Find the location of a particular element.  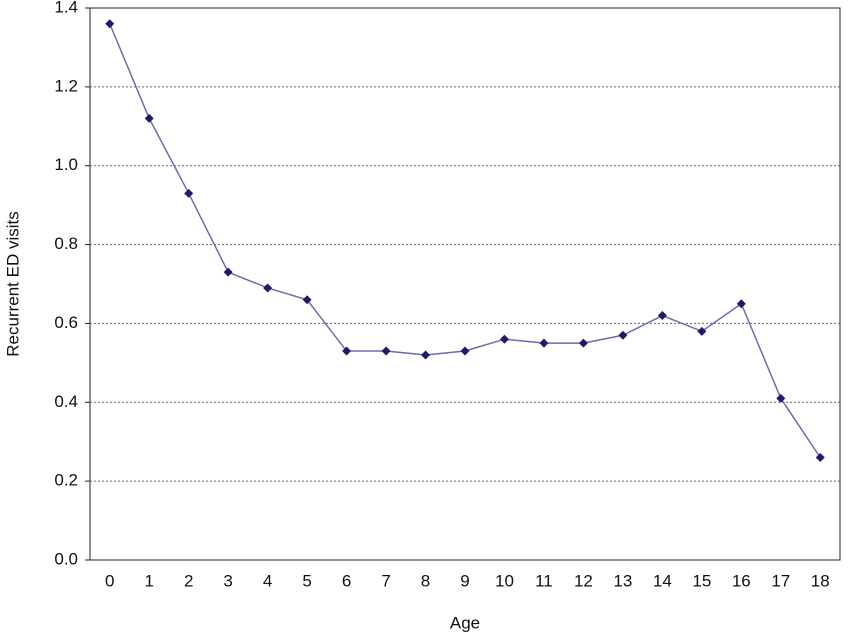

y-tick-label: 0.0 is located at coordinates (66, 558).